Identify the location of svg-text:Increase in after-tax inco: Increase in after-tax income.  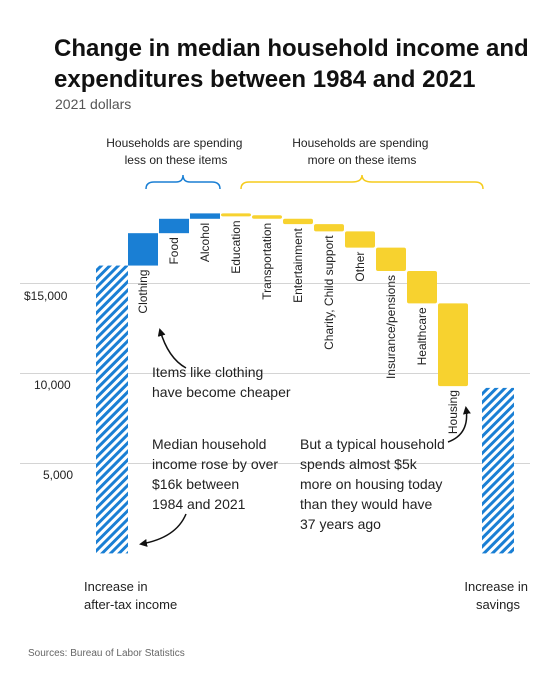
(130, 595).